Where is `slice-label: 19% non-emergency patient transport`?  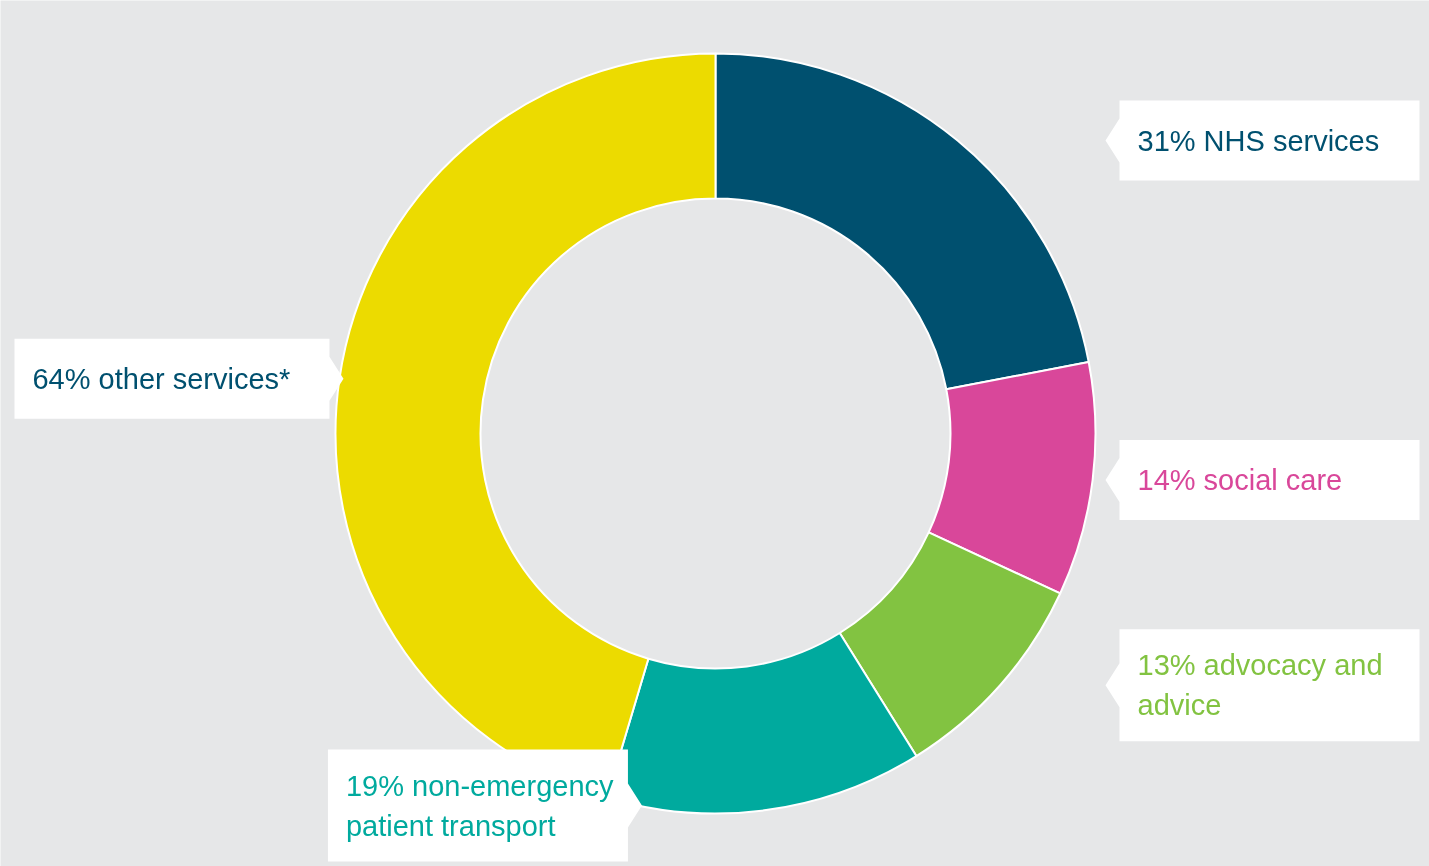 slice-label: 19% non-emergency patient transport is located at coordinates (480, 805).